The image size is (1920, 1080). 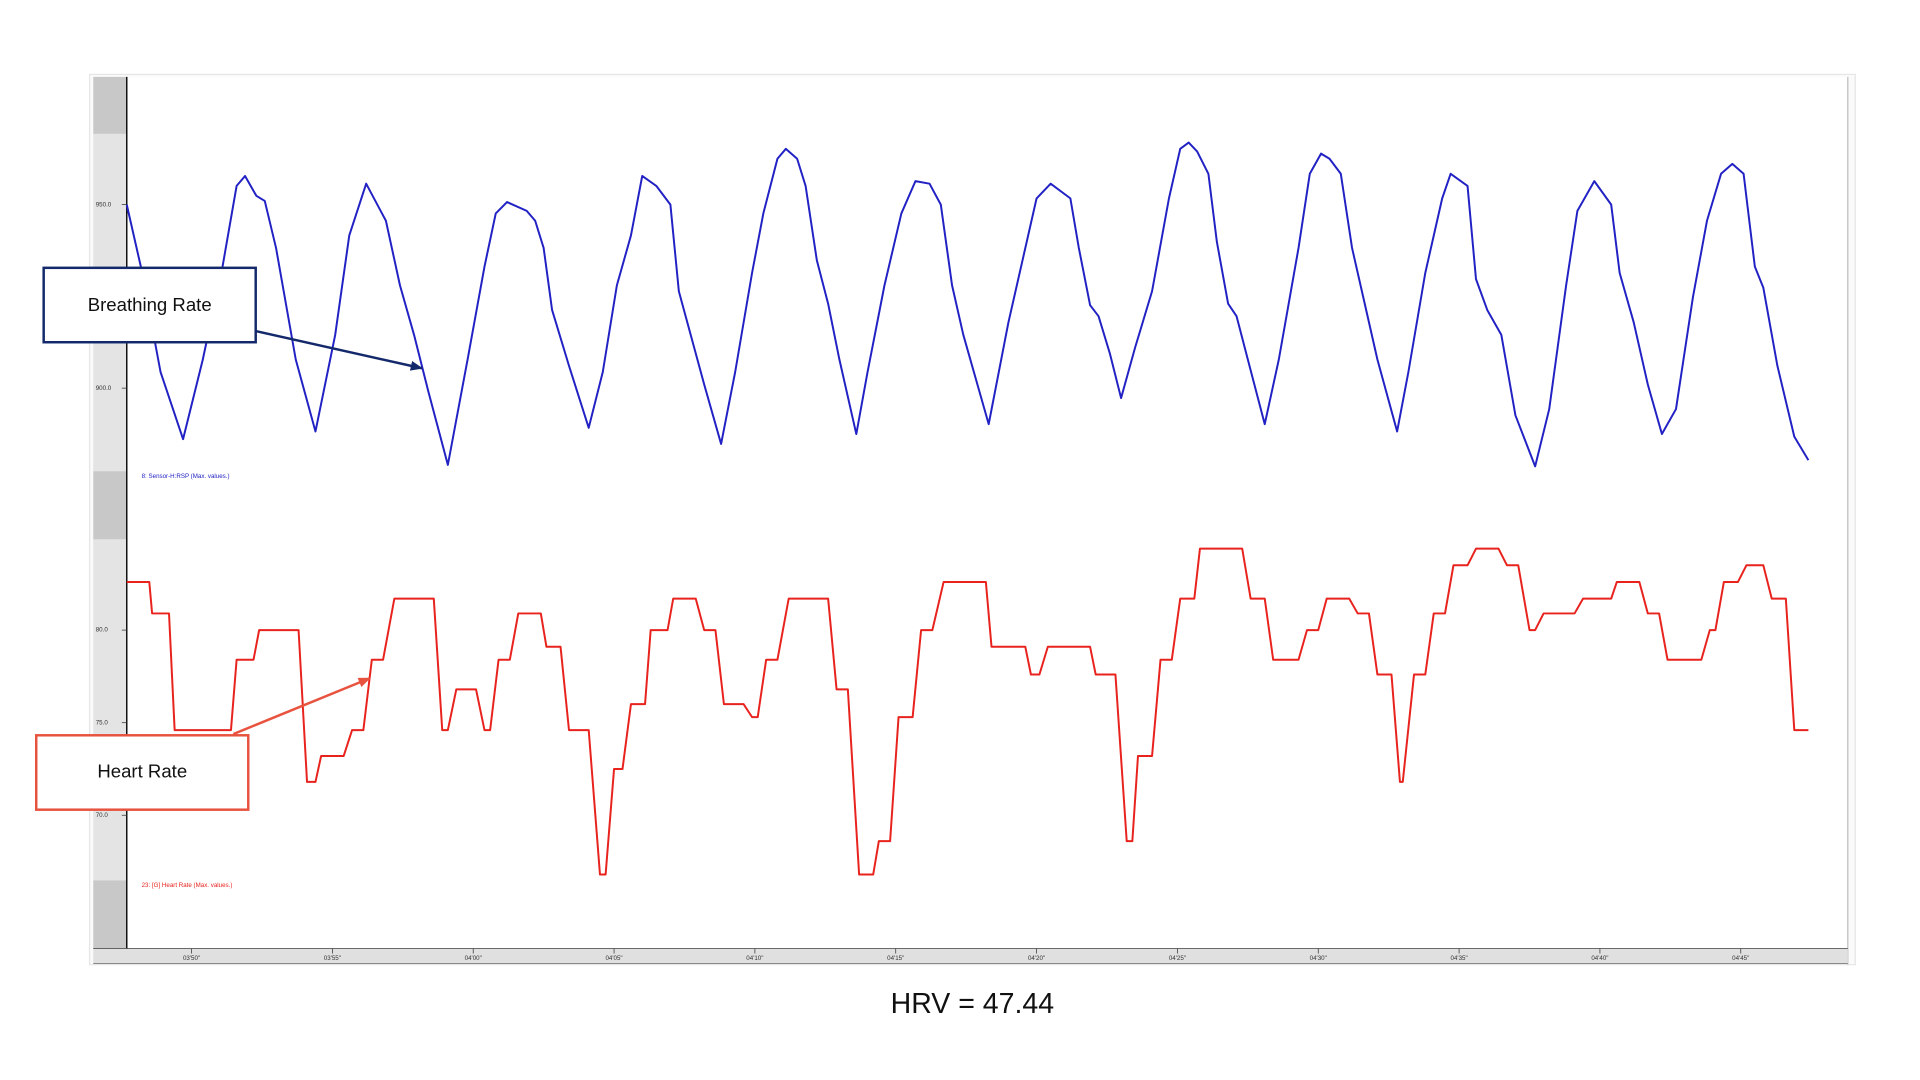 I want to click on x-tick-label: 03'55", so click(x=332, y=958).